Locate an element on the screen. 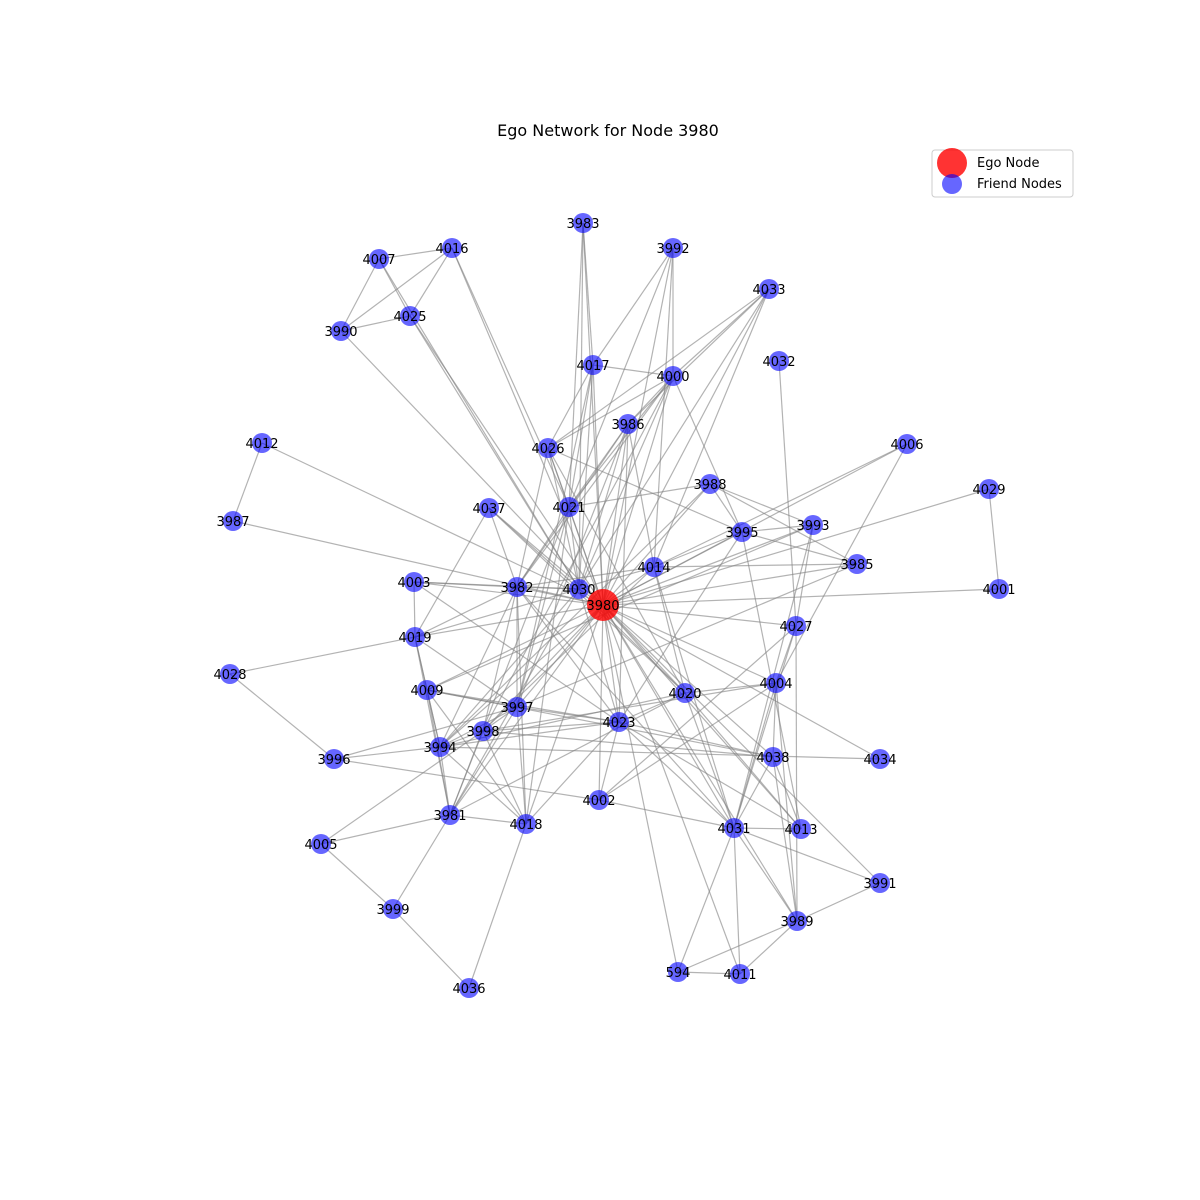 Image resolution: width=1200 pixels, height=1200 pixels. node-label-4019: 4019 is located at coordinates (414, 638).